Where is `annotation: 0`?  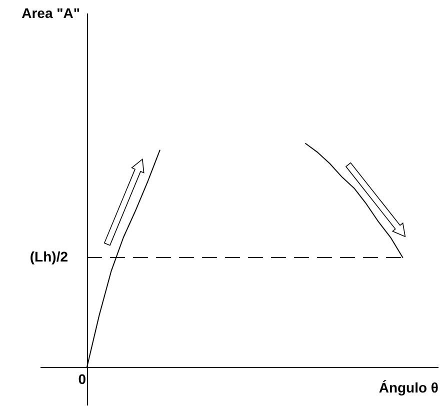
annotation: 0 is located at coordinates (82, 379).